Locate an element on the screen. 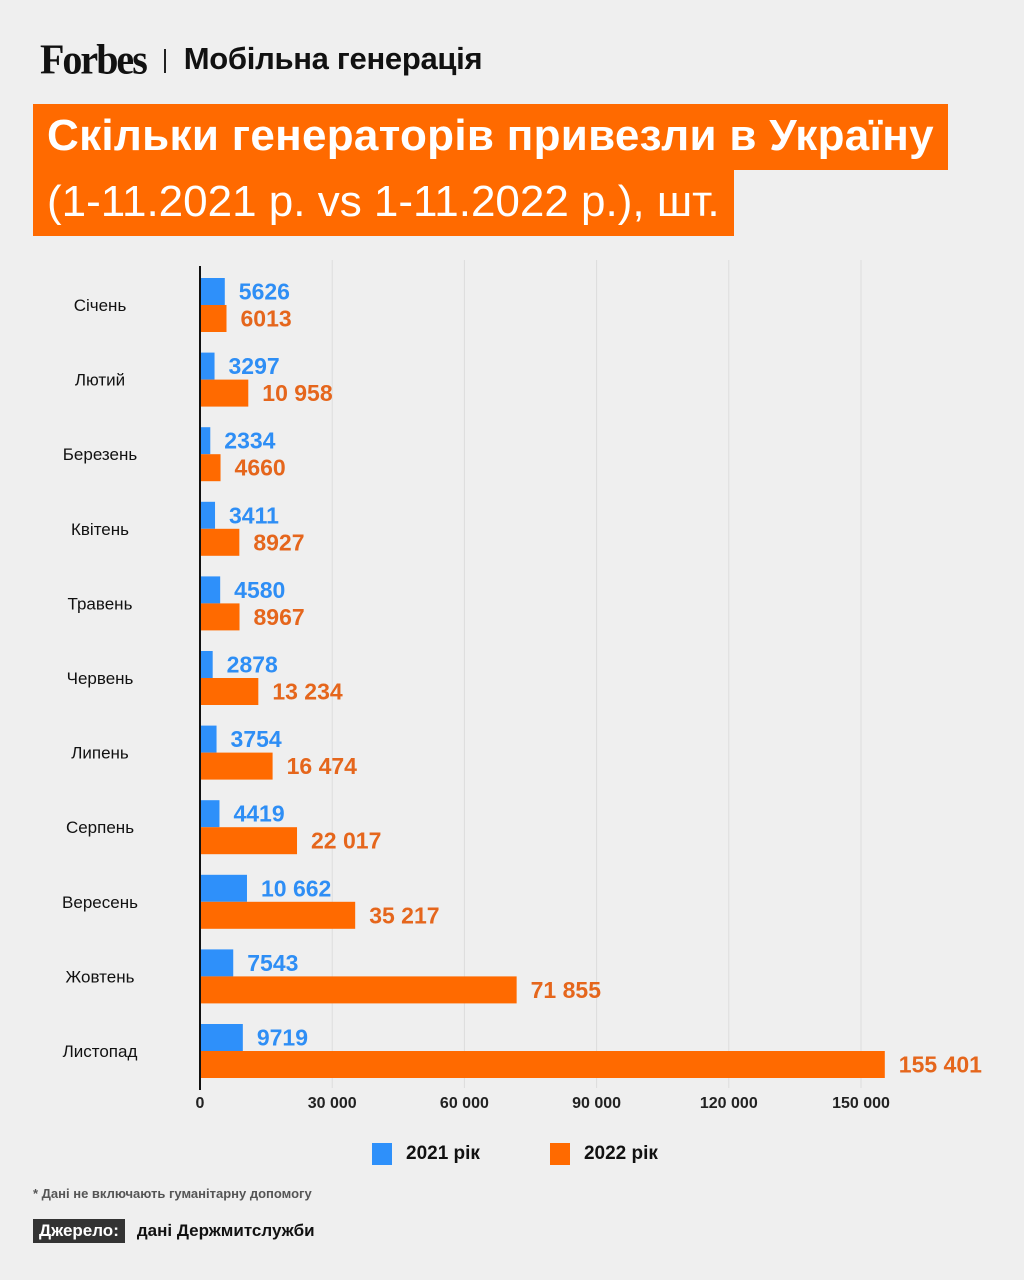  data-label-2021: 10 662 is located at coordinates (296, 888).